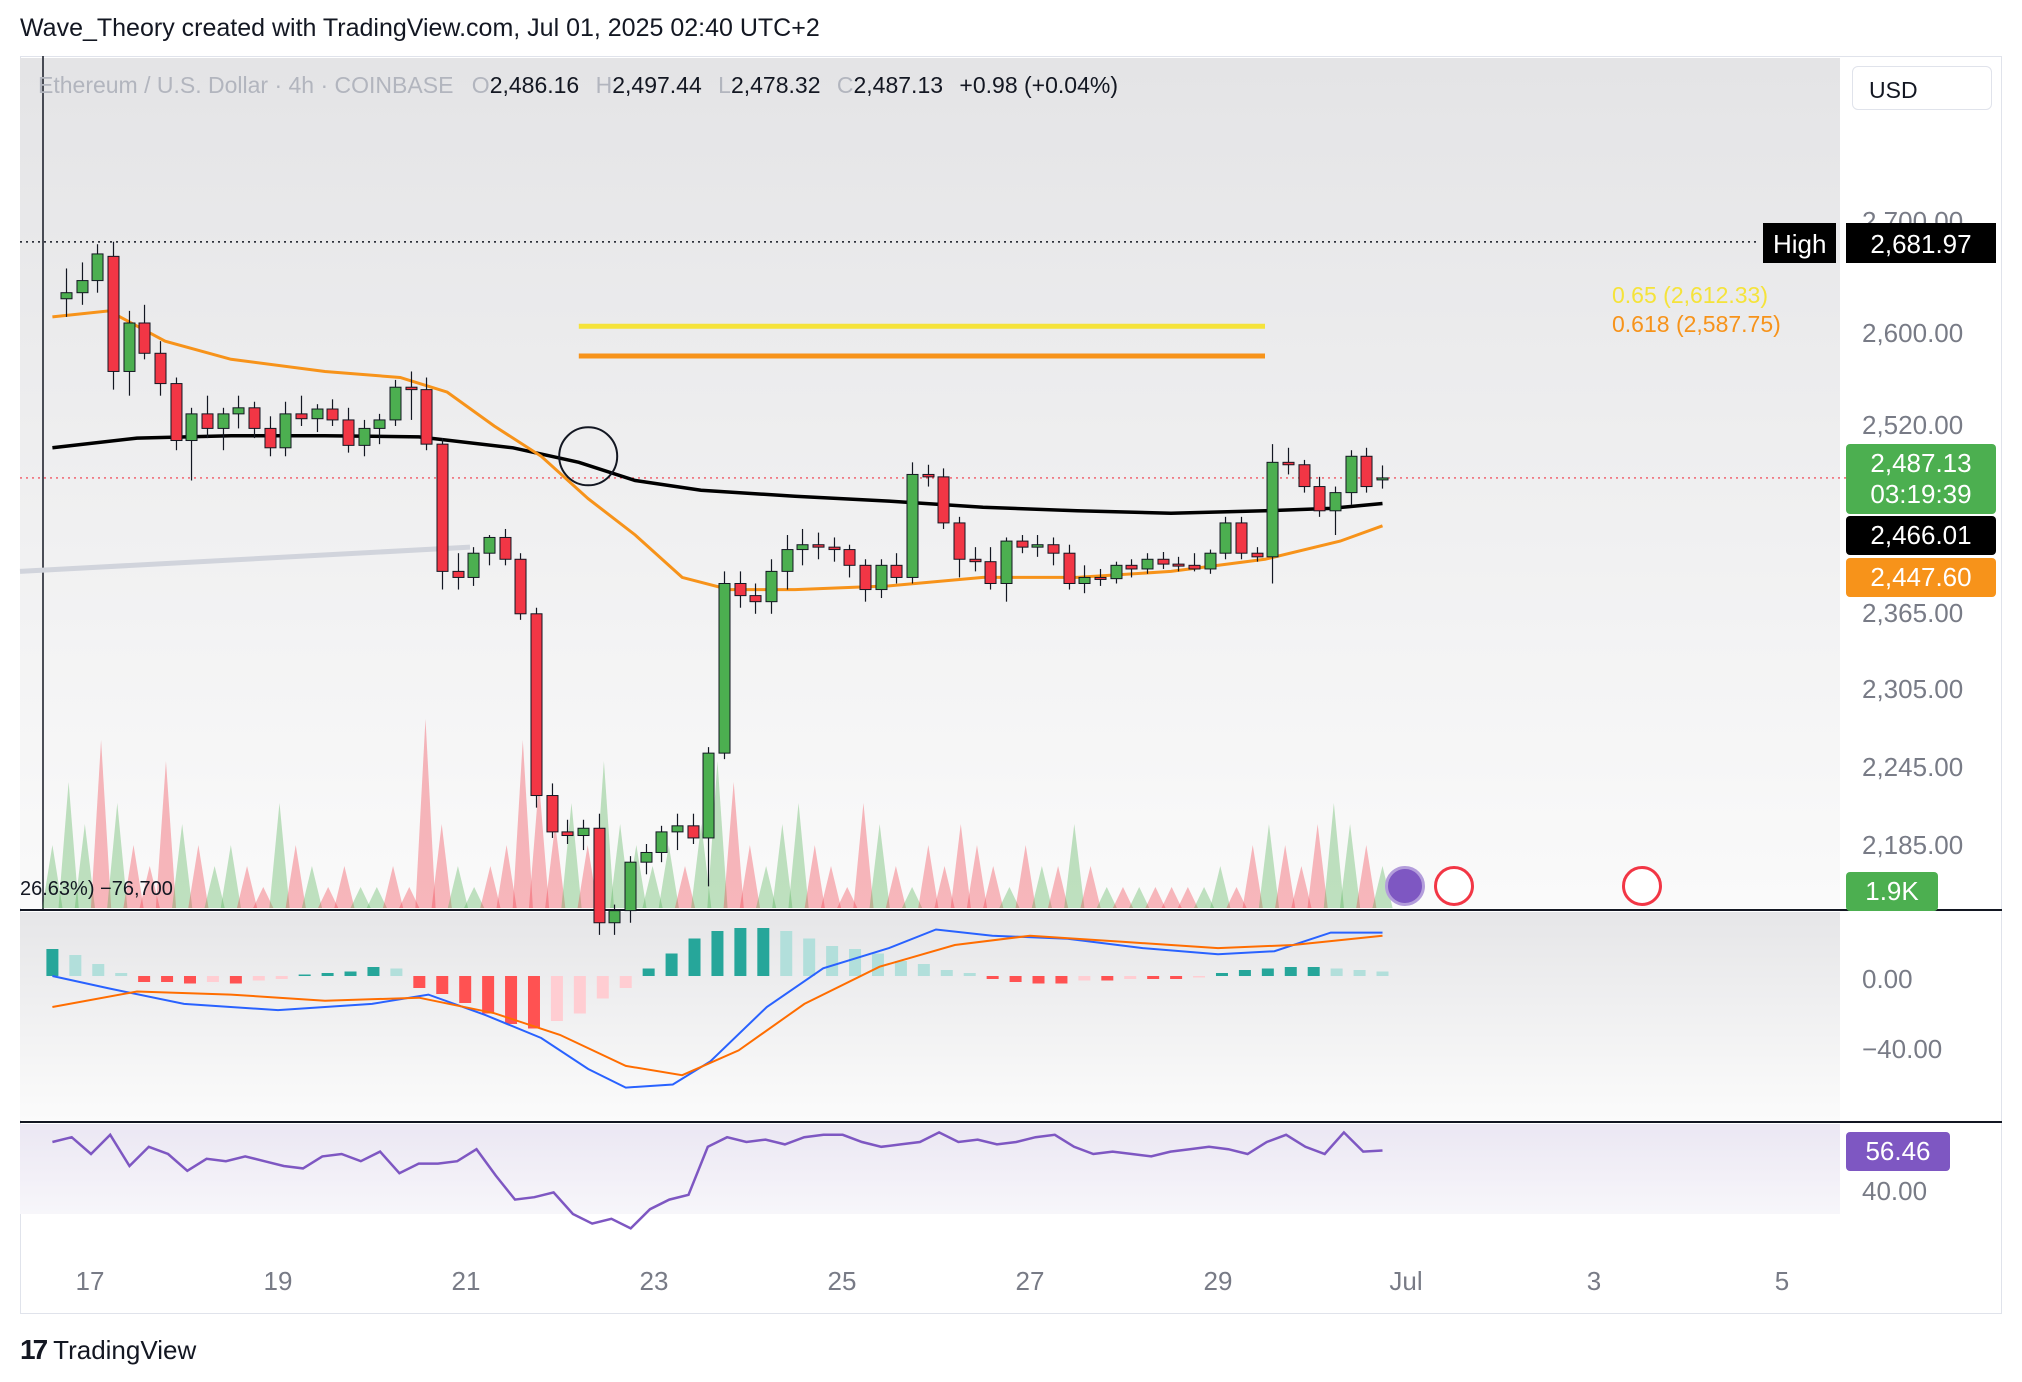 This screenshot has height=1382, width=2022. Describe the element at coordinates (108, 1350) in the screenshot. I see `tradingview-logo: 17 TradingView` at that location.